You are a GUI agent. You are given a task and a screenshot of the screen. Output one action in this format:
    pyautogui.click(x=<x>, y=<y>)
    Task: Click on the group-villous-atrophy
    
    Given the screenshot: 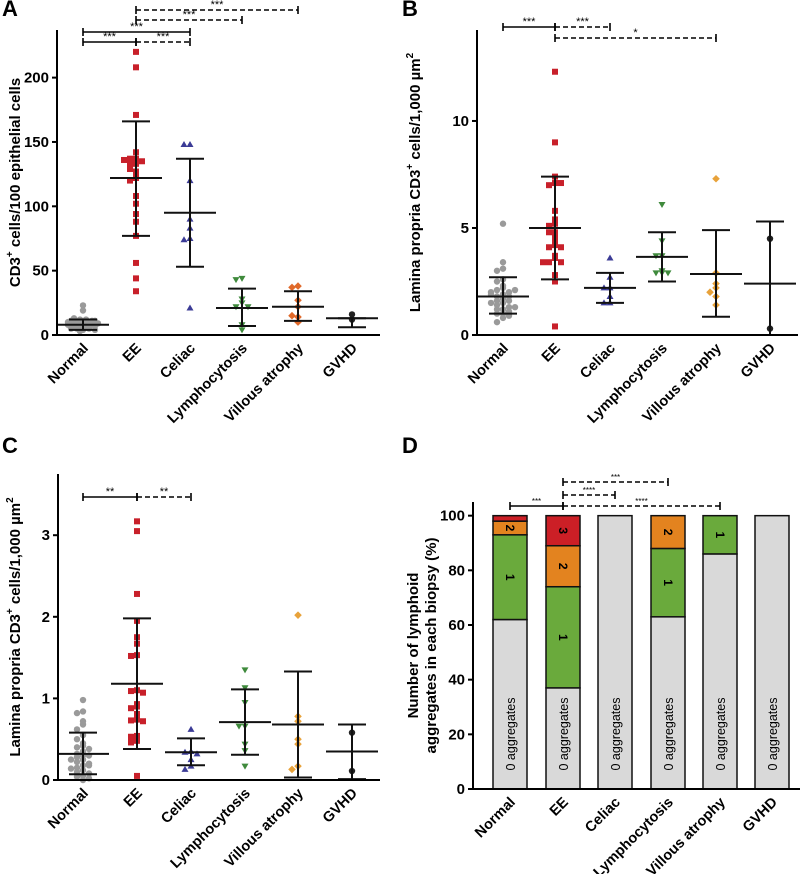 What is the action you would take?
    pyautogui.click(x=298, y=304)
    